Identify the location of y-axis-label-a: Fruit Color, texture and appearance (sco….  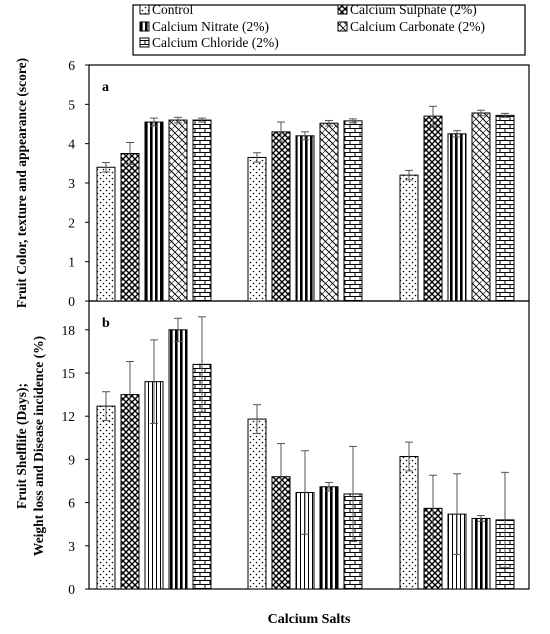
(21, 183).